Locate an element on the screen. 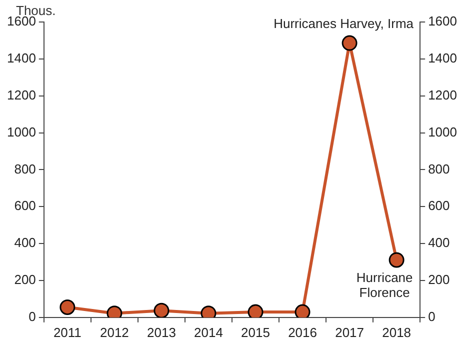 This screenshot has height=348, width=468. y-tick-label: 400 is located at coordinates (25, 242).